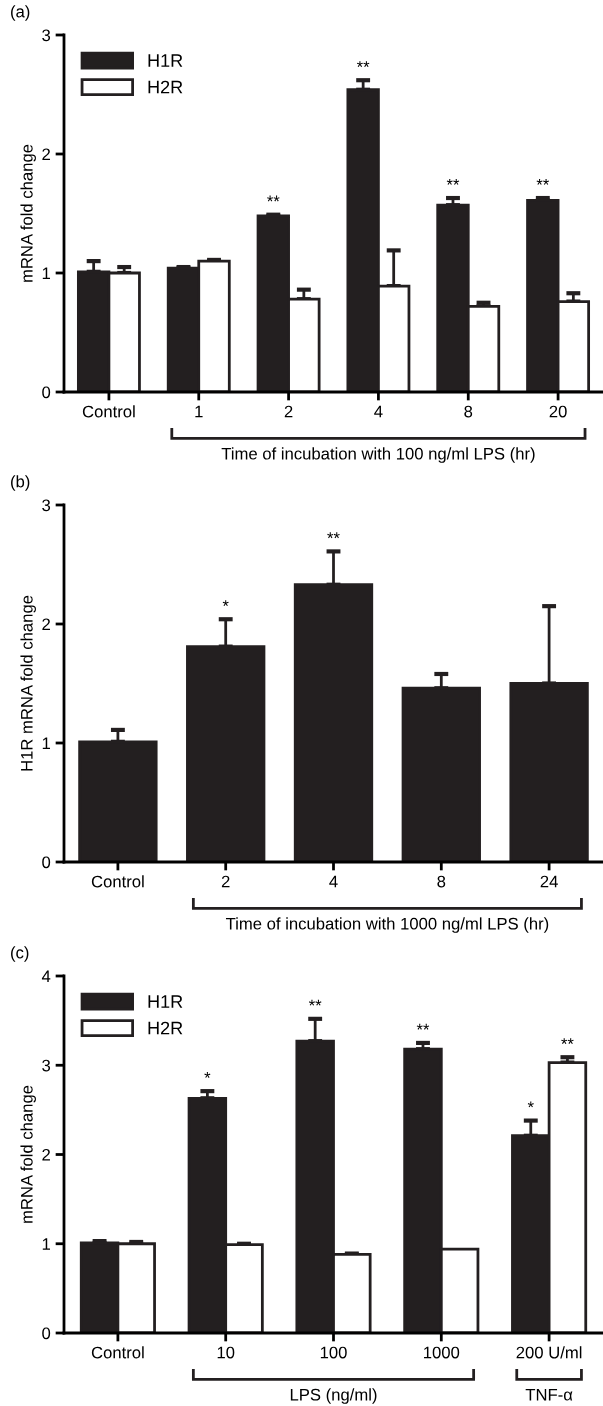 Image resolution: width=603 pixels, height=1406 pixels. I want to click on x-tick-label: 100, so click(333, 1352).